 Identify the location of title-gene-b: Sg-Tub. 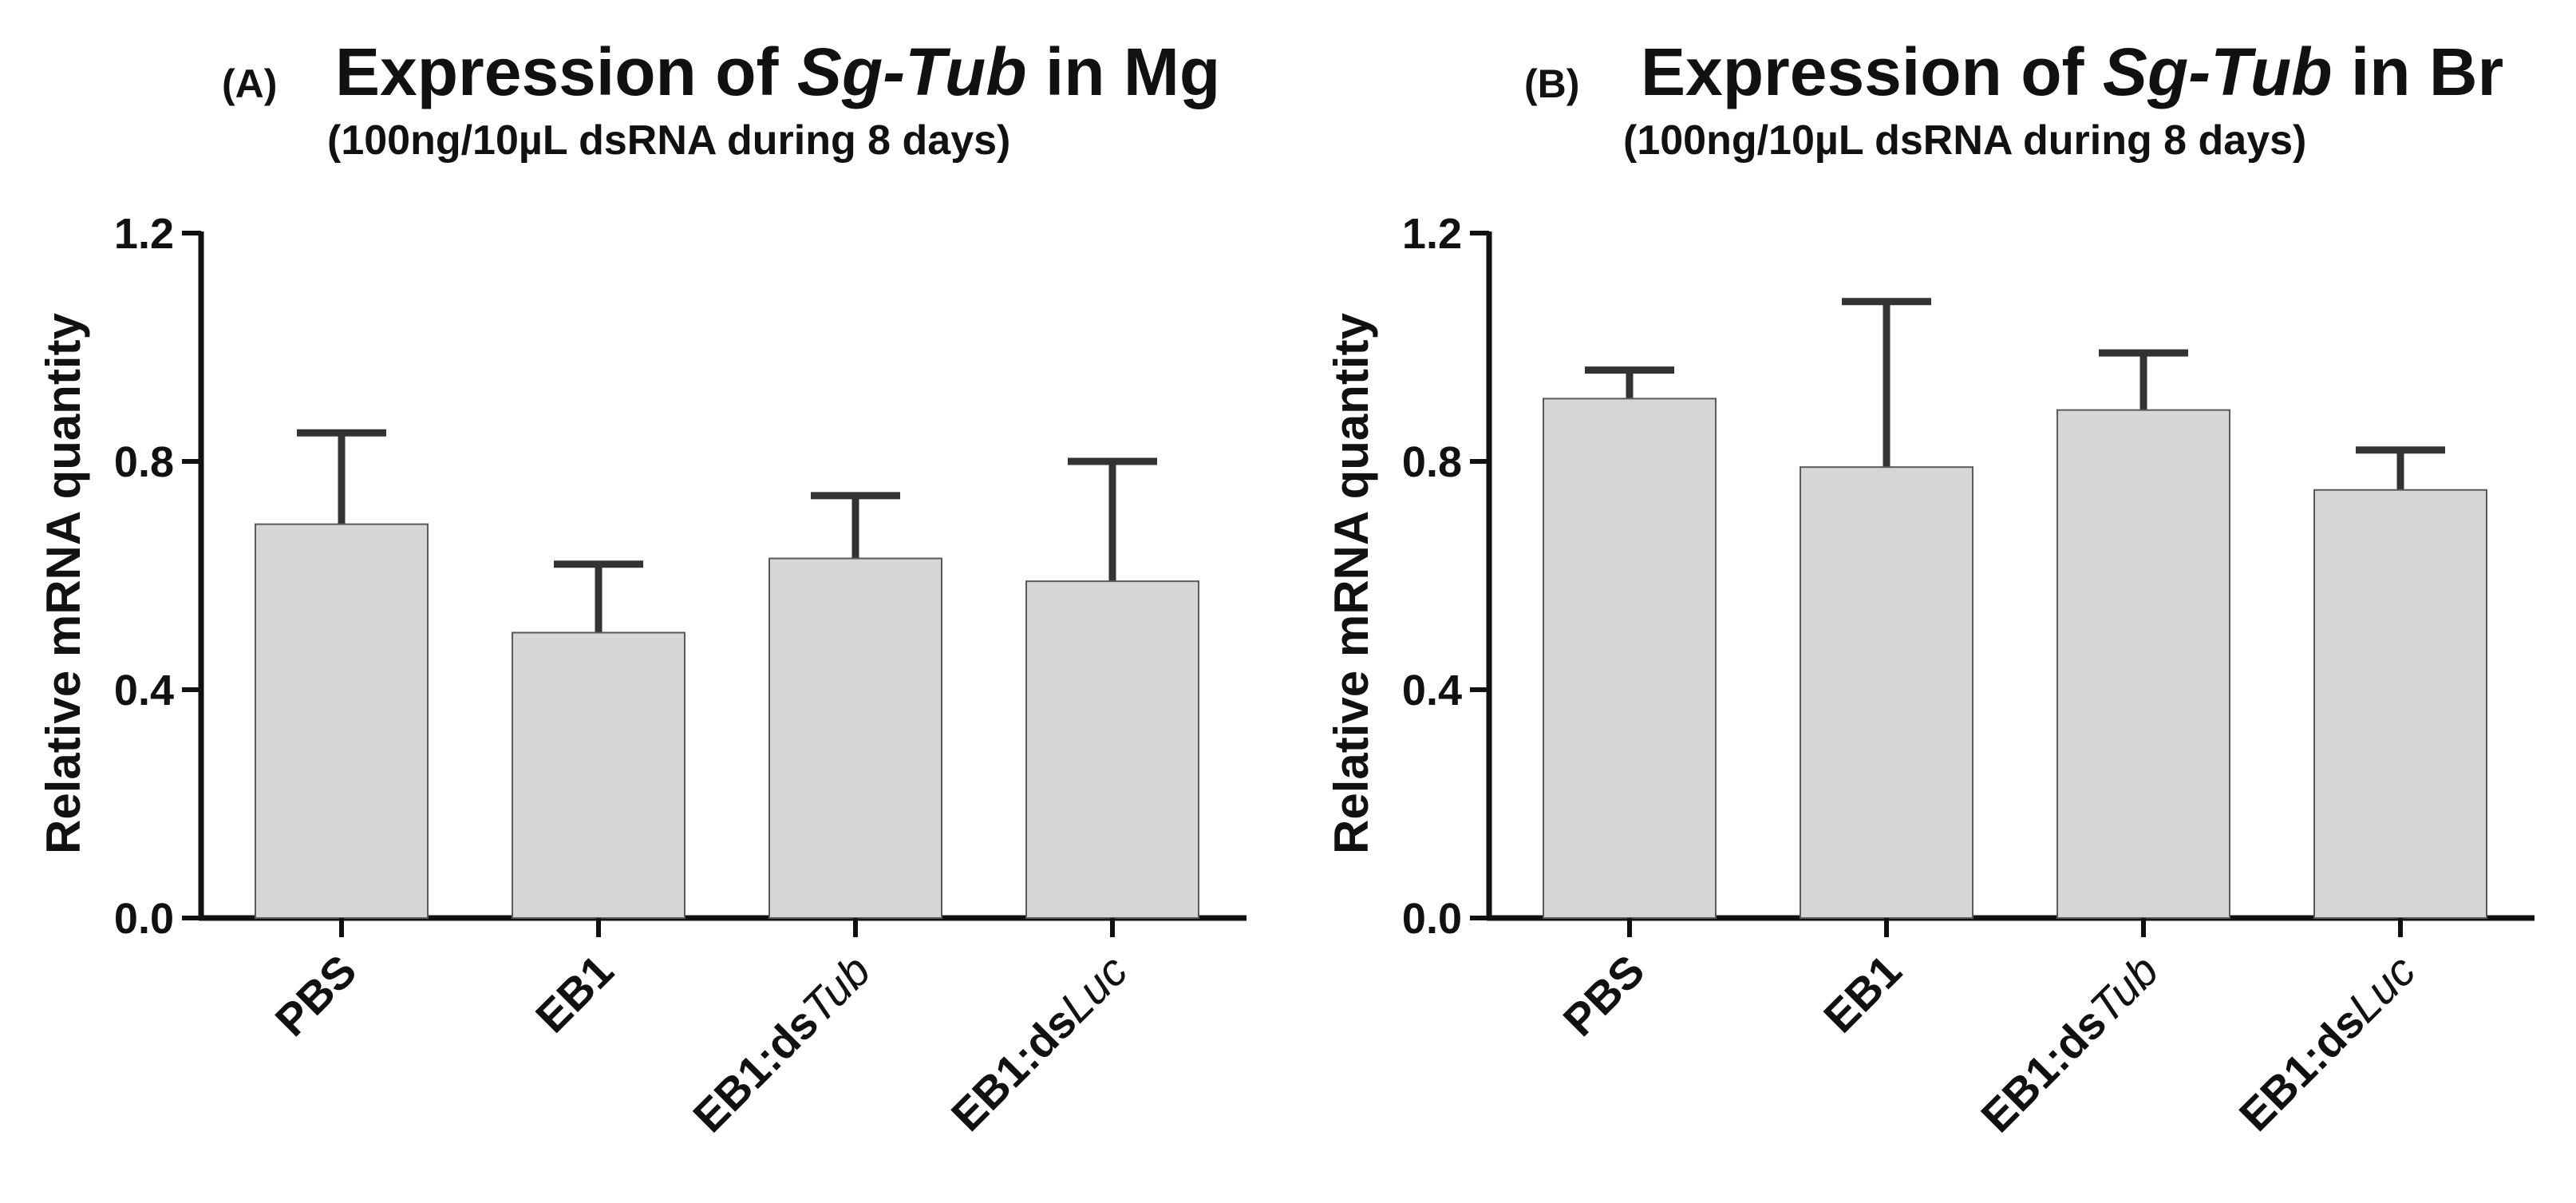
(2217, 71).